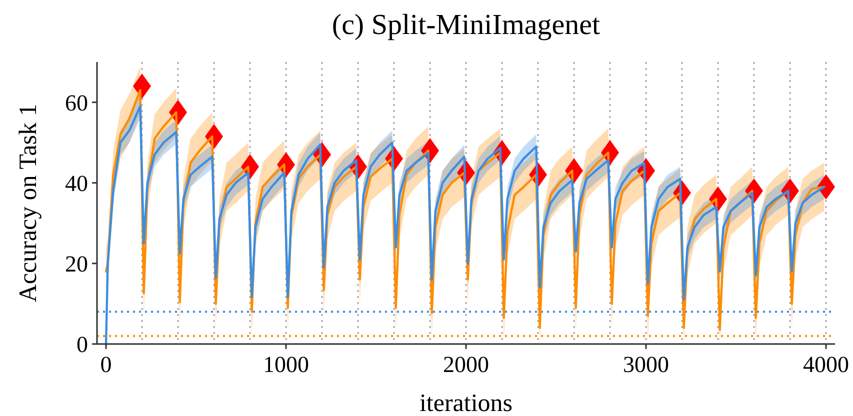  Describe the element at coordinates (826, 364) in the screenshot. I see `x-tick-label: 4000` at that location.